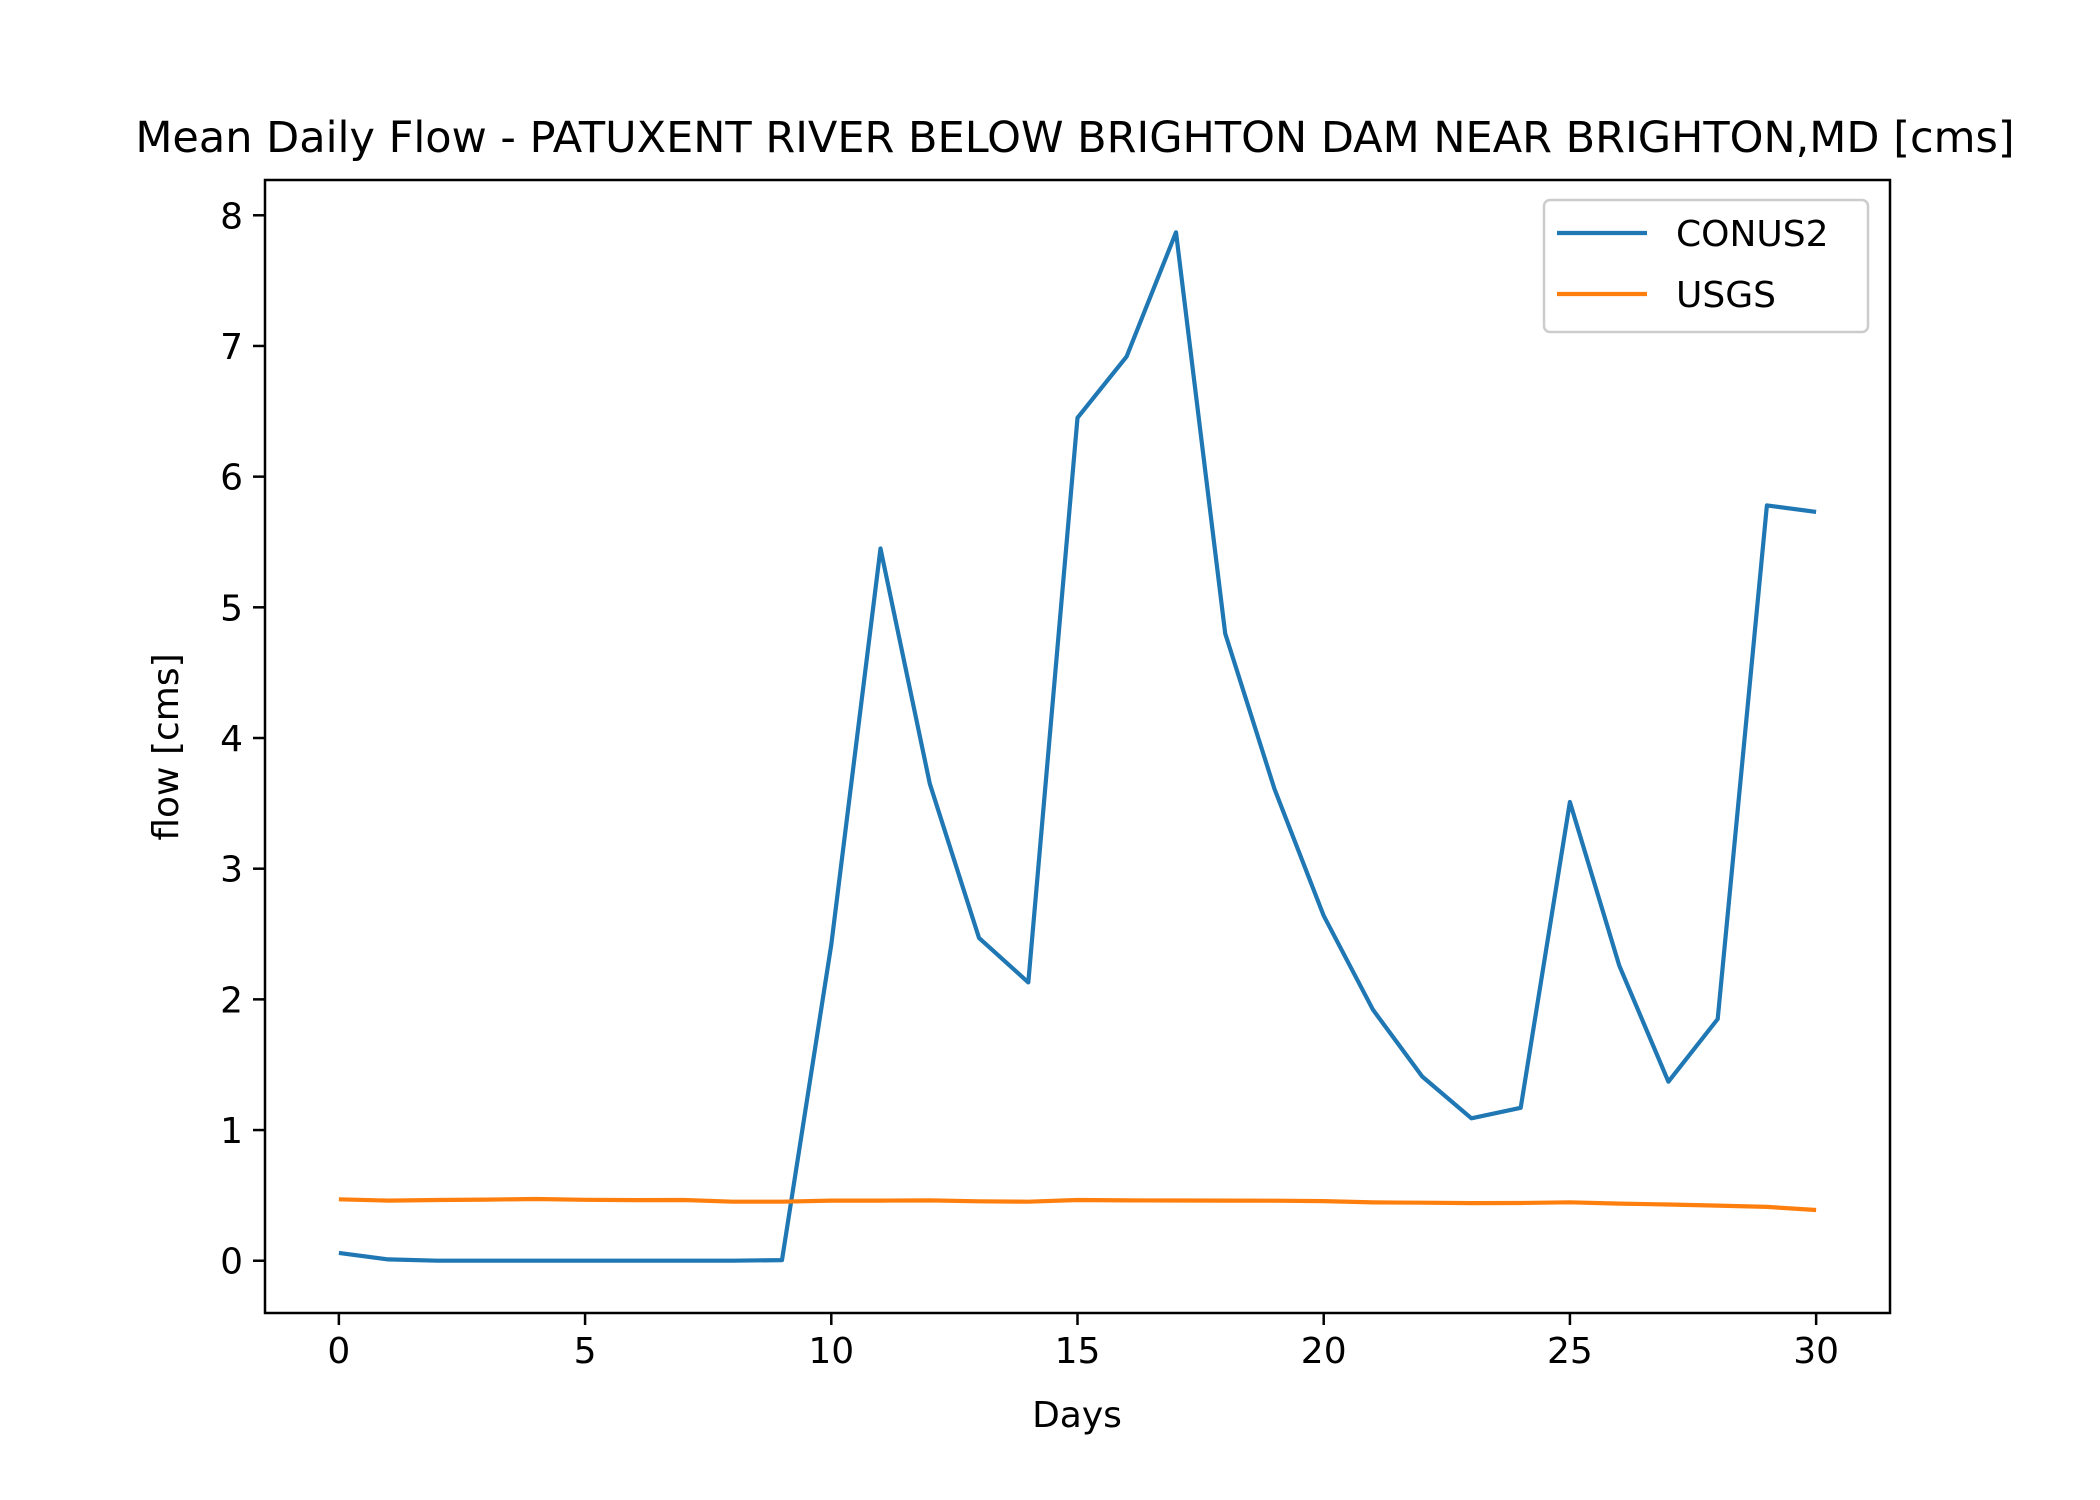 The height and width of the screenshot is (1500, 2100). What do you see at coordinates (231, 870) in the screenshot?
I see `y-tick-label: 3` at bounding box center [231, 870].